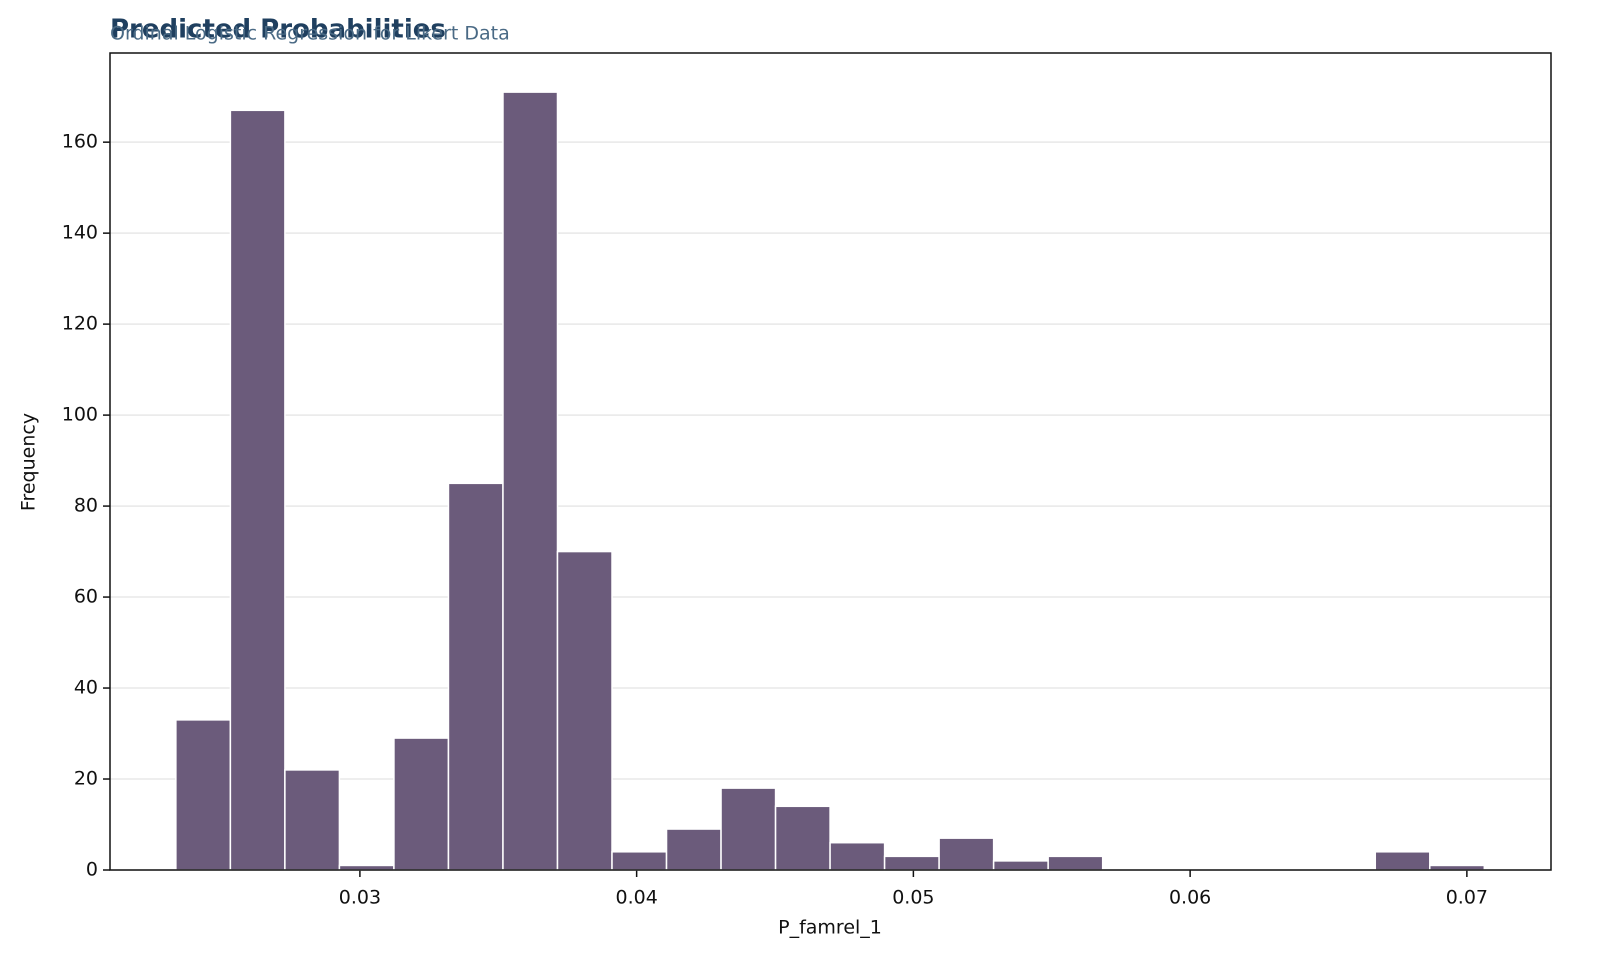  What do you see at coordinates (29, 462) in the screenshot?
I see `y-axis-label: Frequency` at bounding box center [29, 462].